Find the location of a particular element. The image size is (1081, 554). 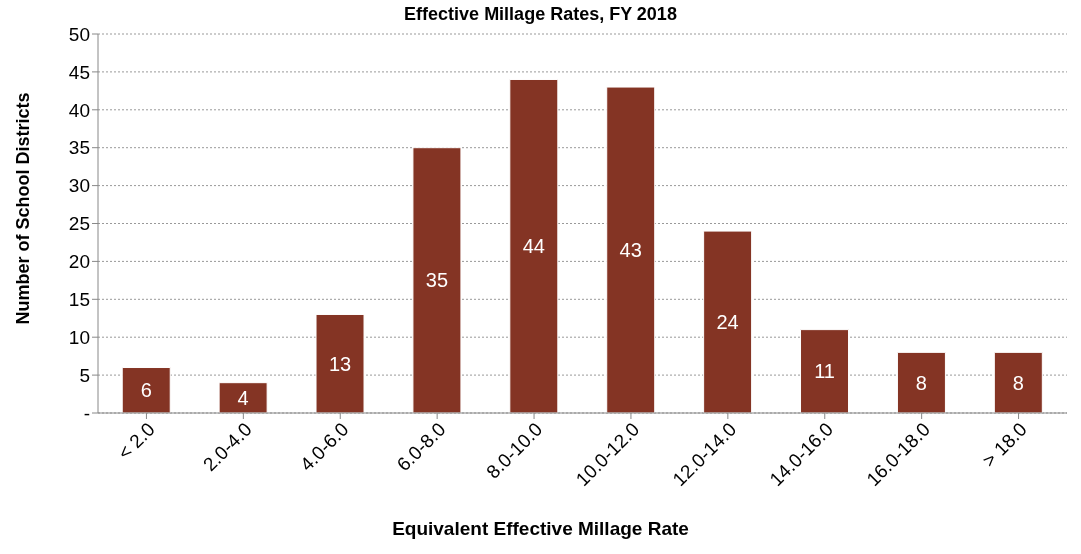

data-label: 43 is located at coordinates (630, 250).